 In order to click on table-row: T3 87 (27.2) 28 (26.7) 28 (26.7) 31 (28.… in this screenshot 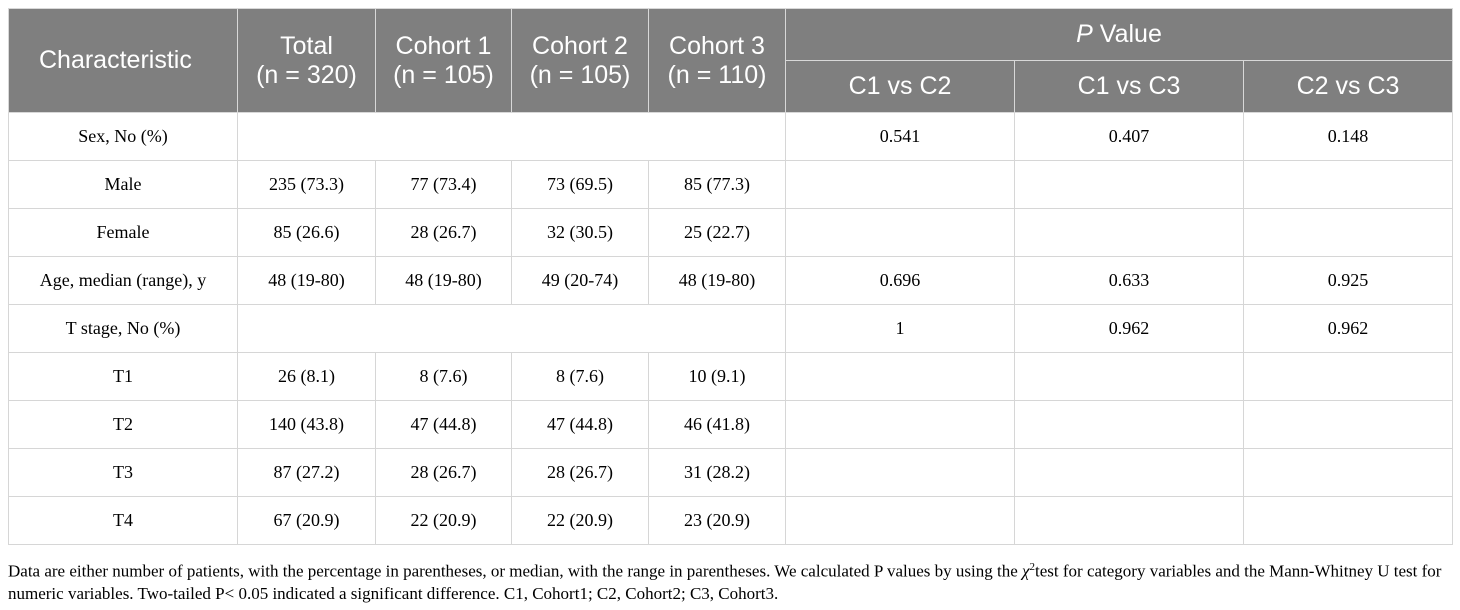, I will do `click(730, 472)`.